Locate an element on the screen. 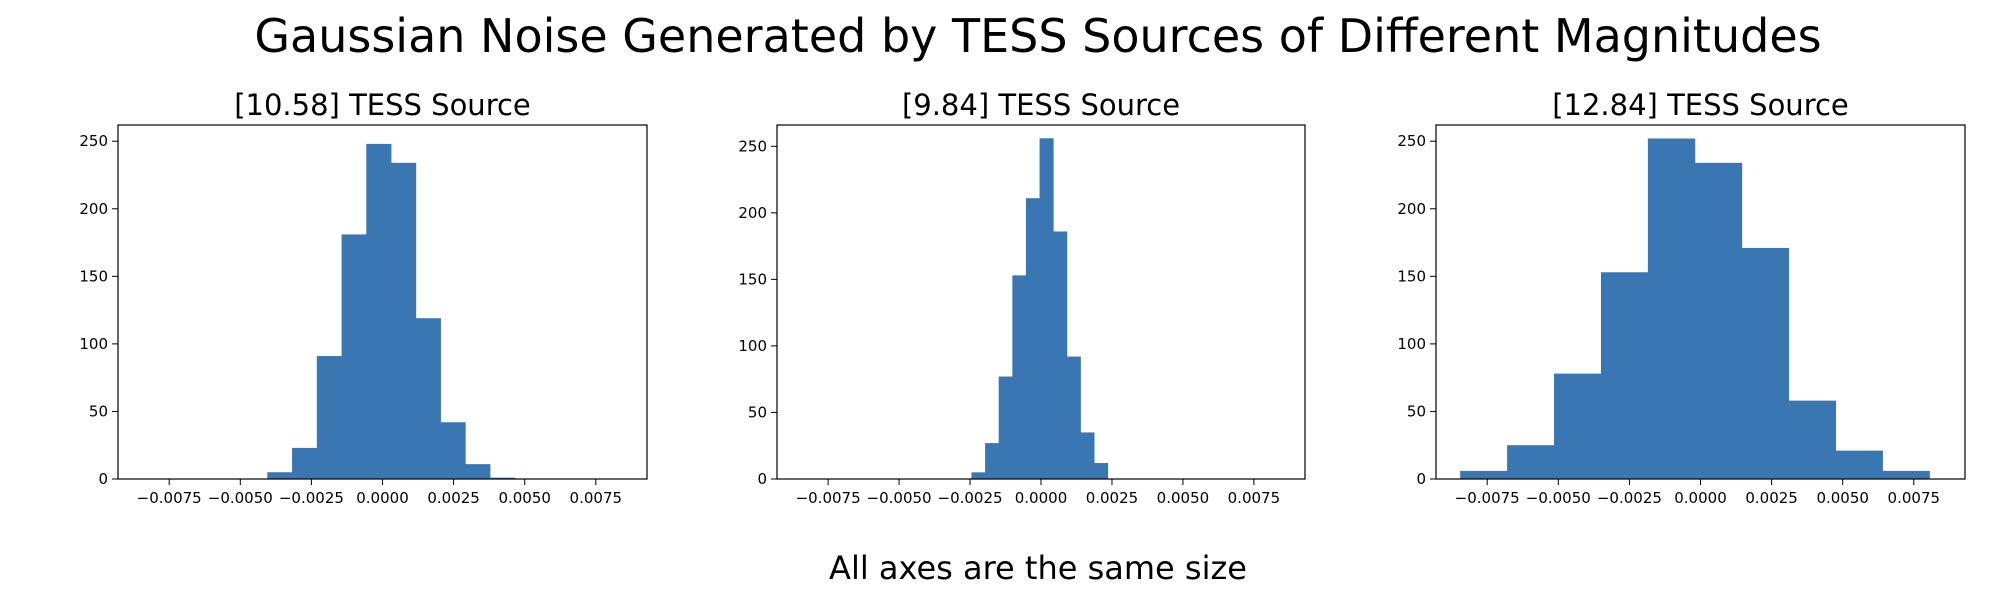 This screenshot has width=1992, height=600. panel-title: [12.84] TESS Source is located at coordinates (1700, 105).